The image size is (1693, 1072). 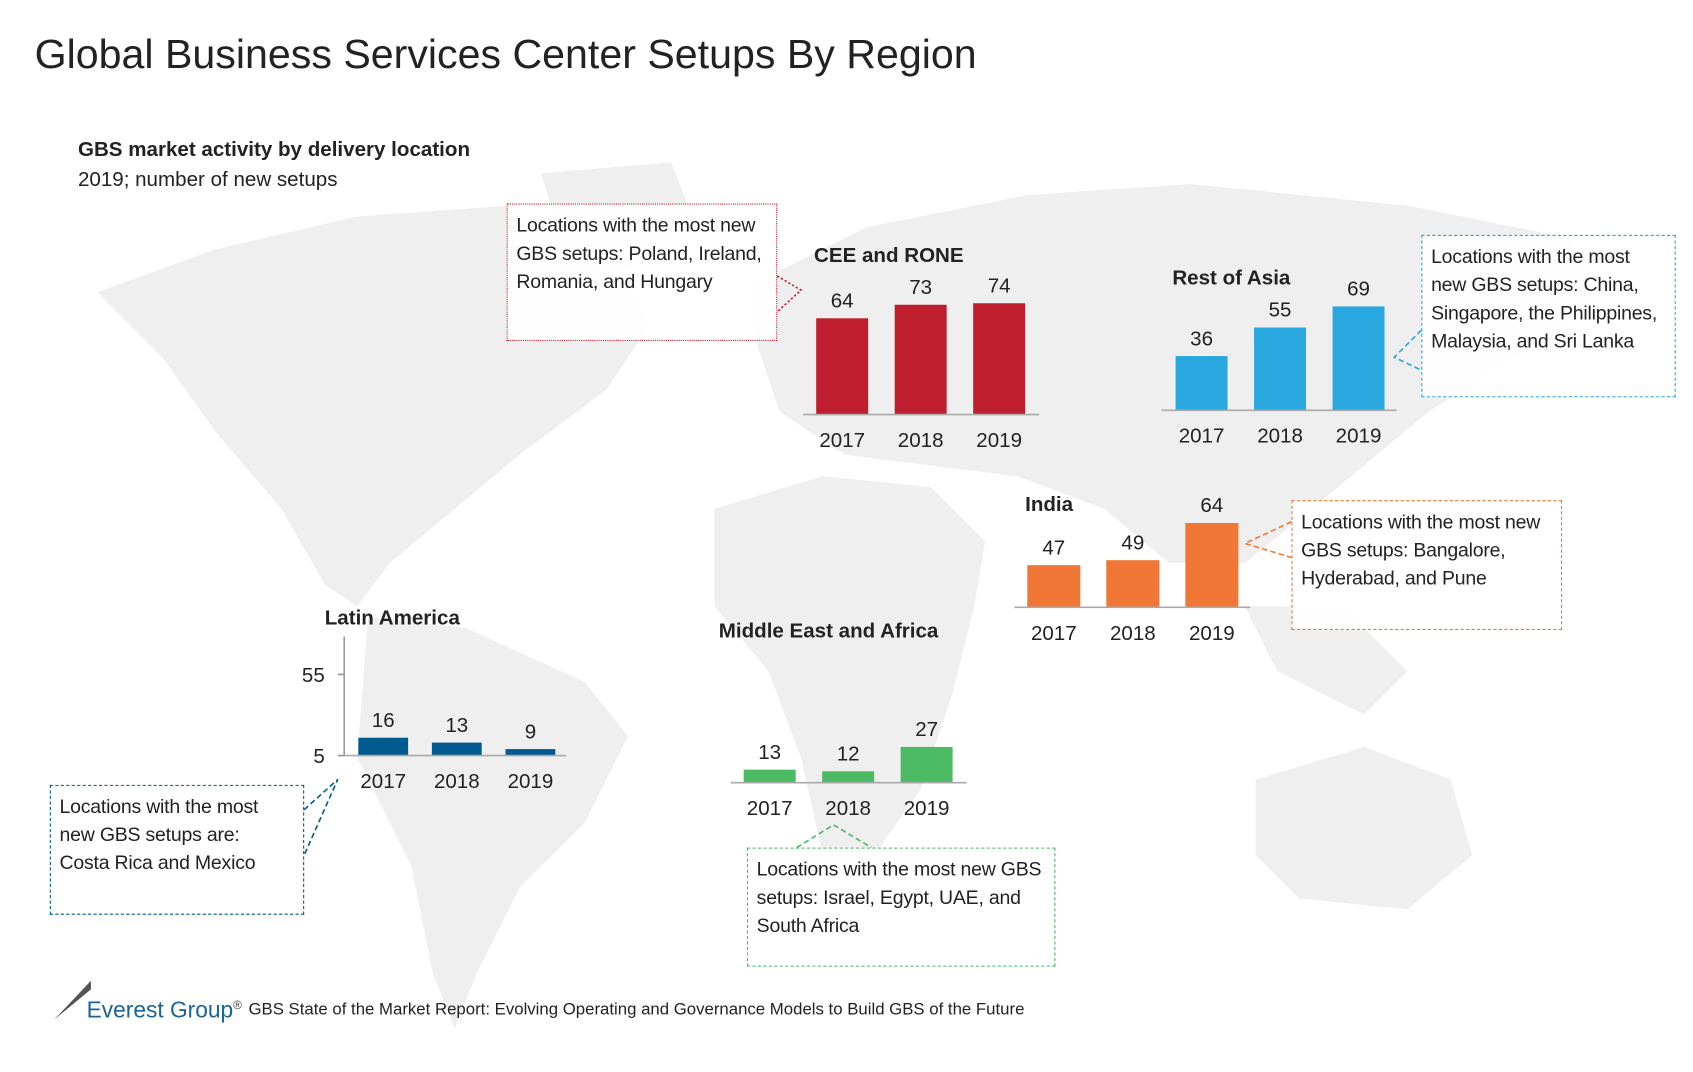 What do you see at coordinates (1280, 310) in the screenshot?
I see `data-label-asia-2018: 55` at bounding box center [1280, 310].